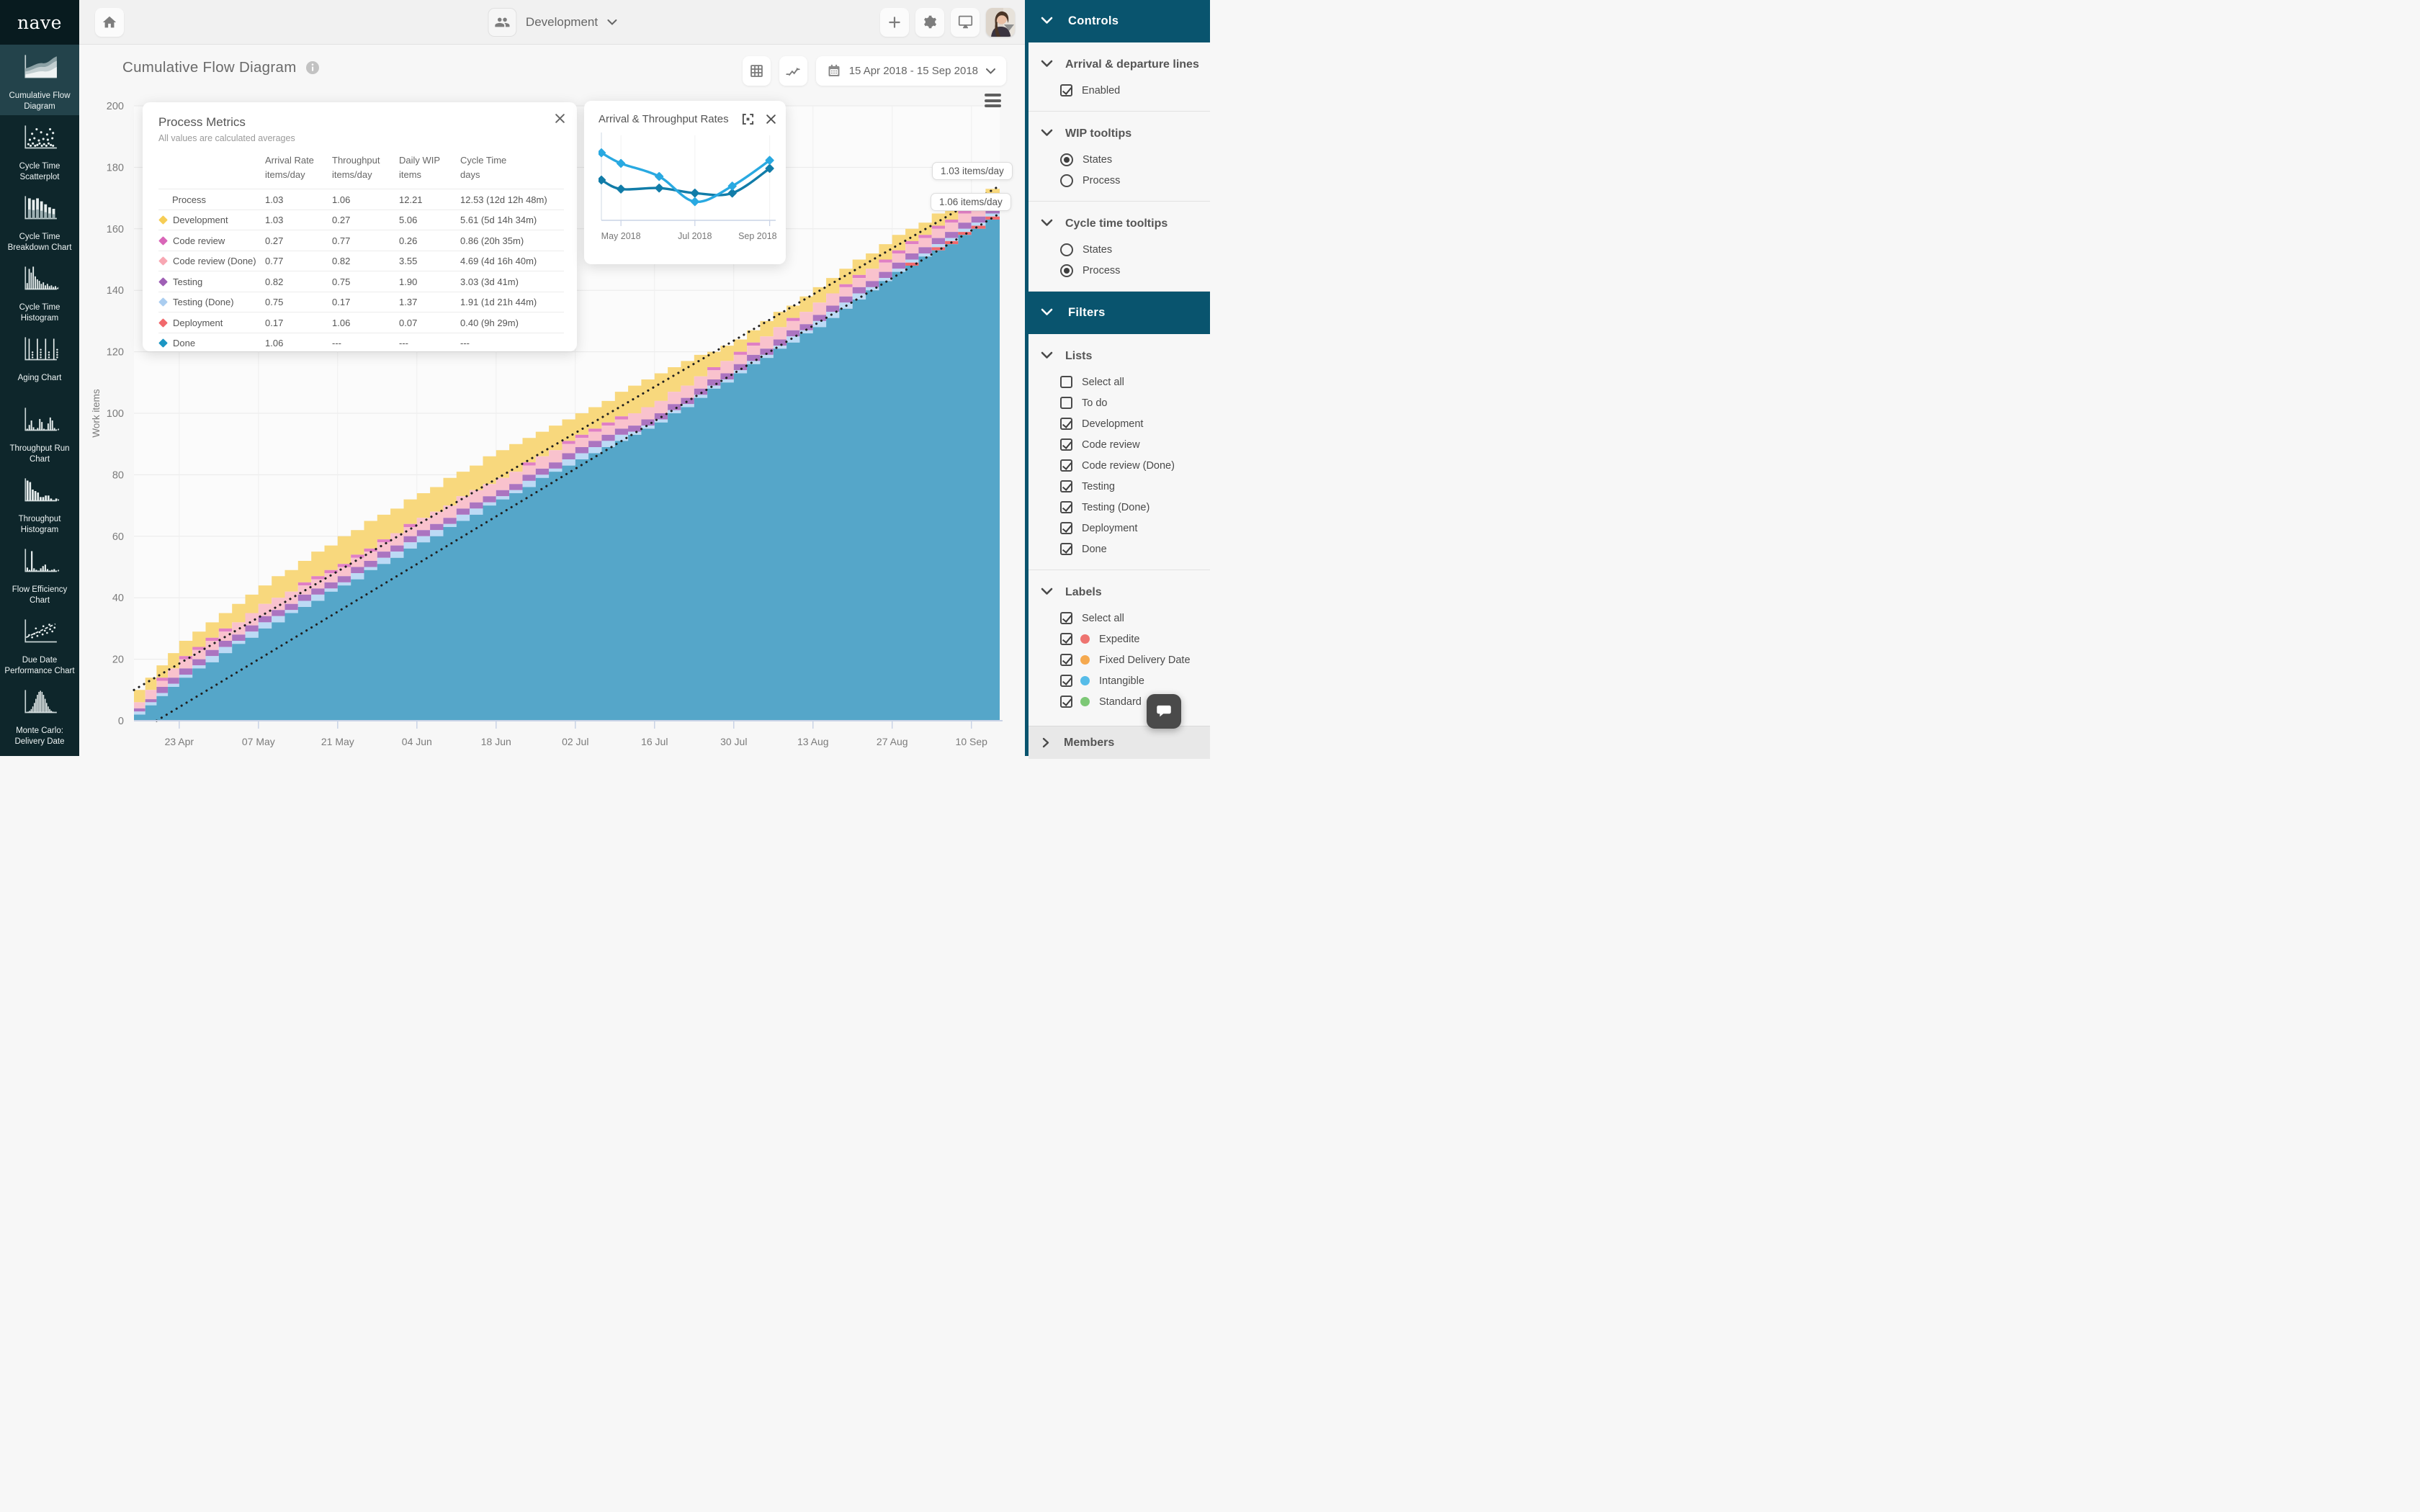 This screenshot has height=1512, width=2420. Describe the element at coordinates (1119, 465) in the screenshot. I see `checkbox-code-review-done: Code review (Done)` at that location.